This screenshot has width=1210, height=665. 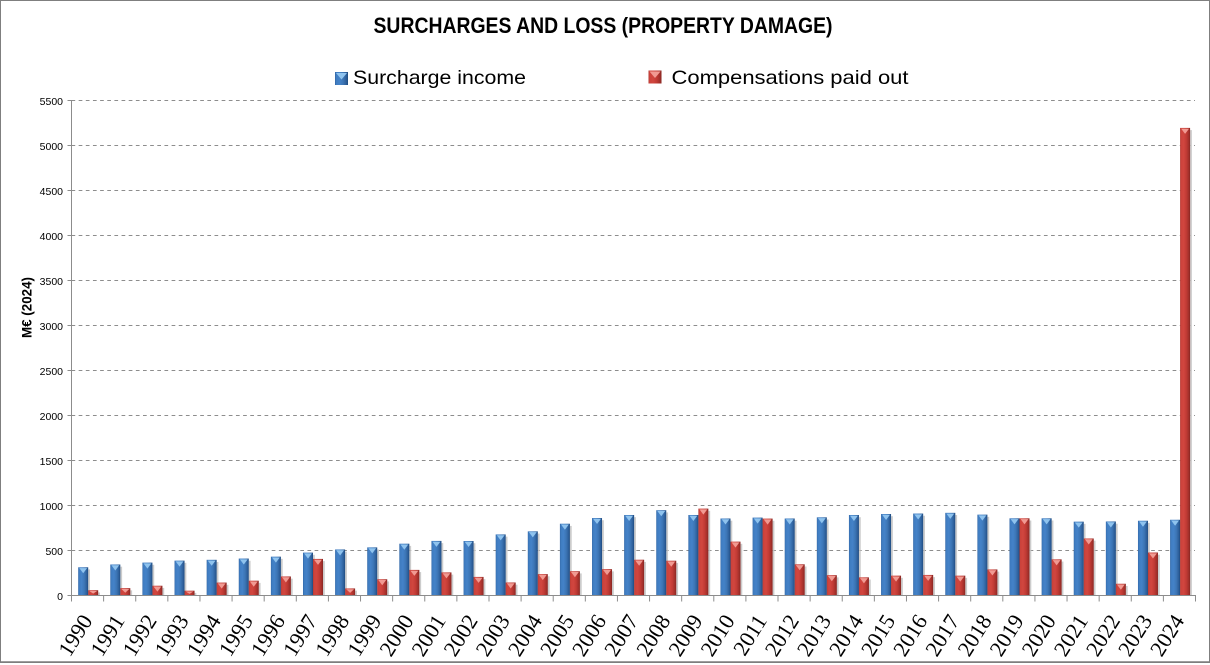 What do you see at coordinates (603, 25) in the screenshot?
I see `svg-text:SURCHARGES AND LOSS (PROPERTY: SURCHARGES AND LOSS (PROPERTY DAMAGE)` at bounding box center [603, 25].